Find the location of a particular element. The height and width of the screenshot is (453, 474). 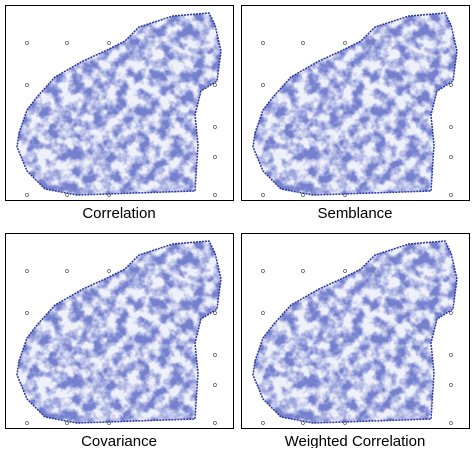

panel-caption: Covariance is located at coordinates (119, 440).